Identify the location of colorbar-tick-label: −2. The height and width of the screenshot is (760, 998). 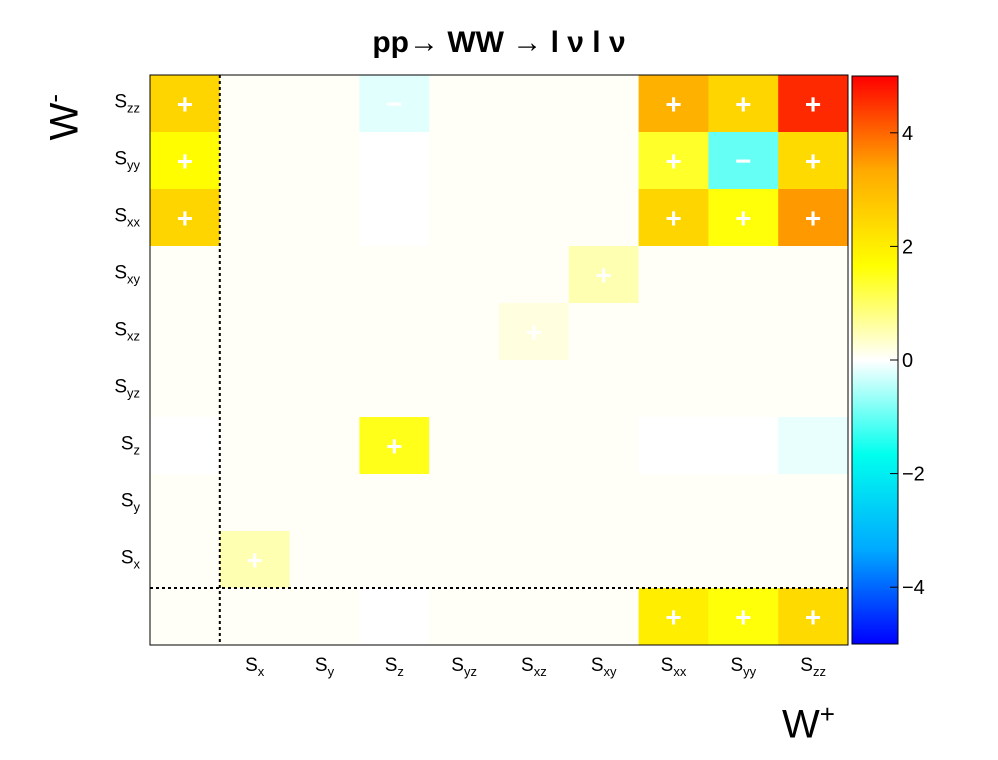
(913, 475).